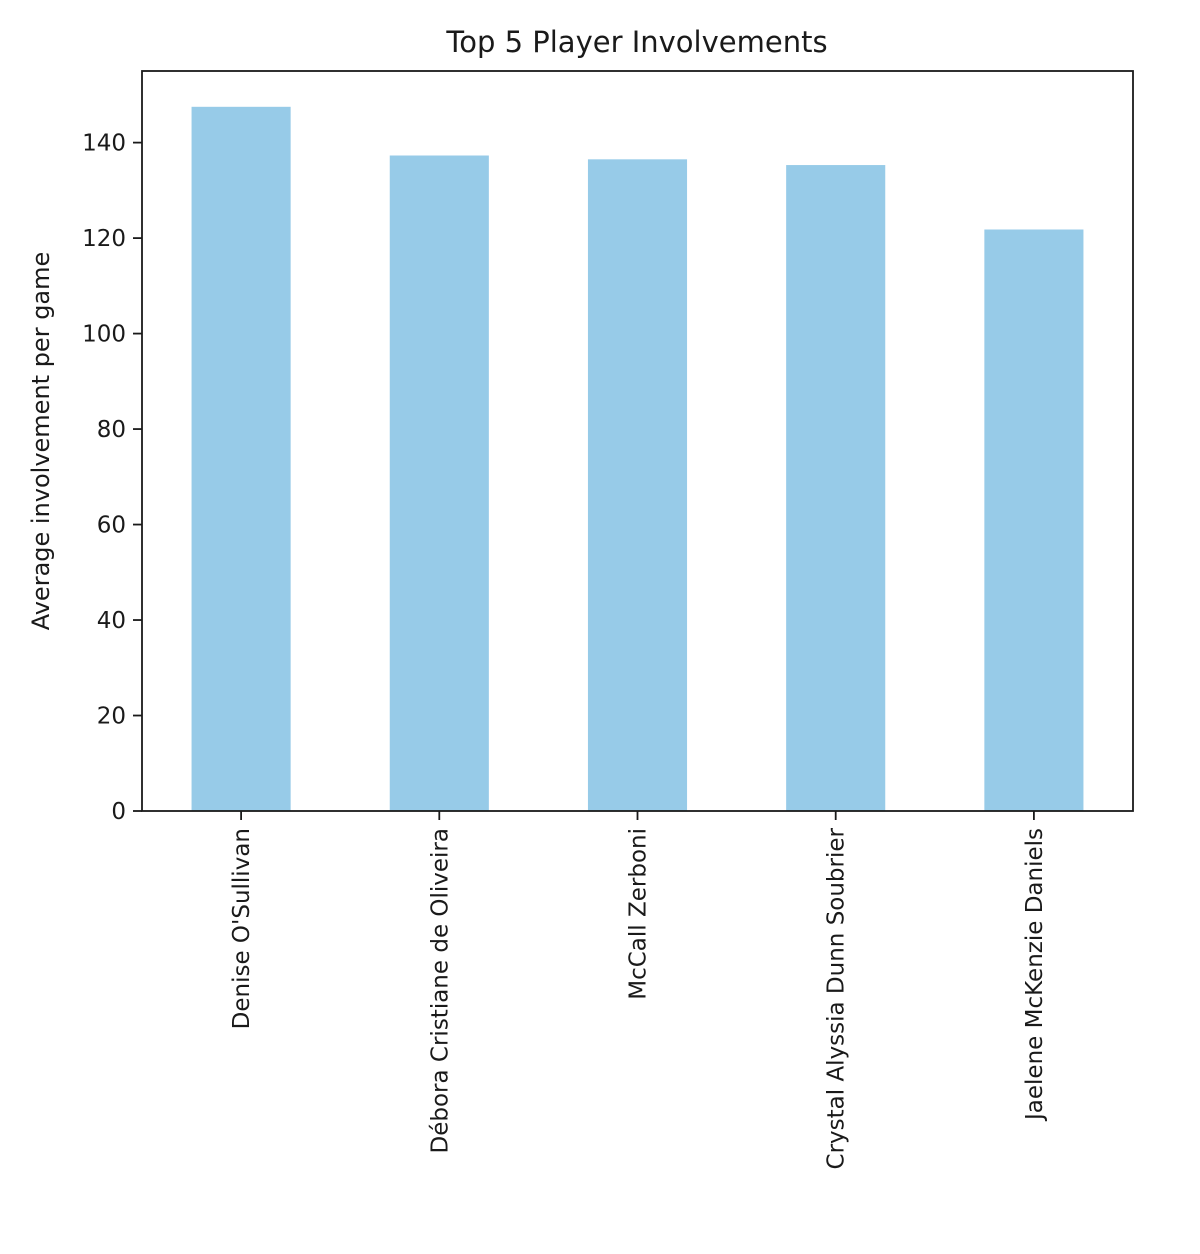 The height and width of the screenshot is (1254, 1200). Describe the element at coordinates (118, 812) in the screenshot. I see `y-tick-label: 0` at that location.